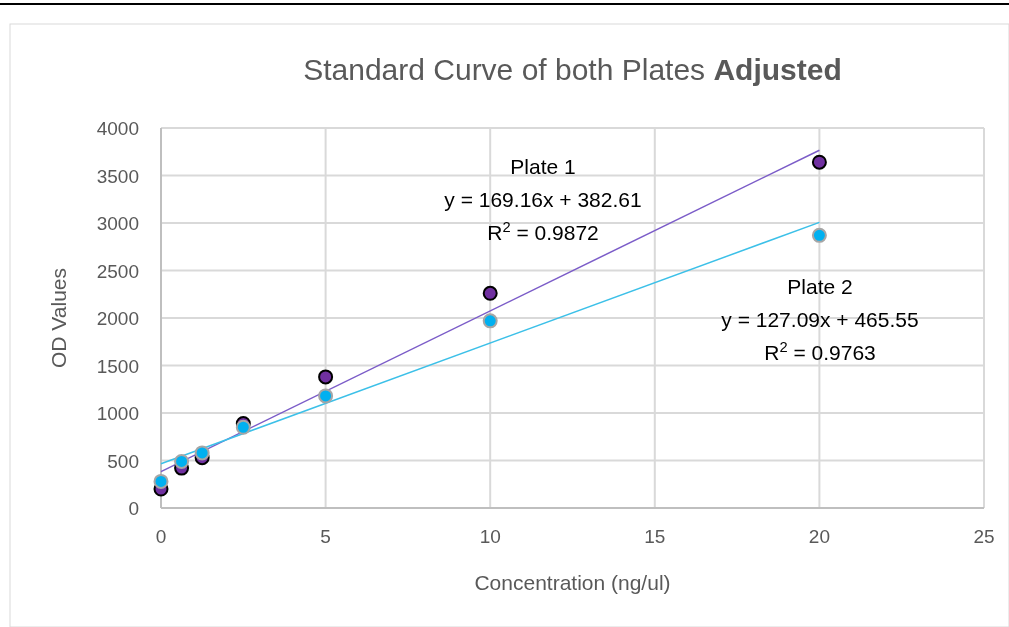 Image resolution: width=1009 pixels, height=627 pixels. I want to click on x-tick-label: 10, so click(490, 536).